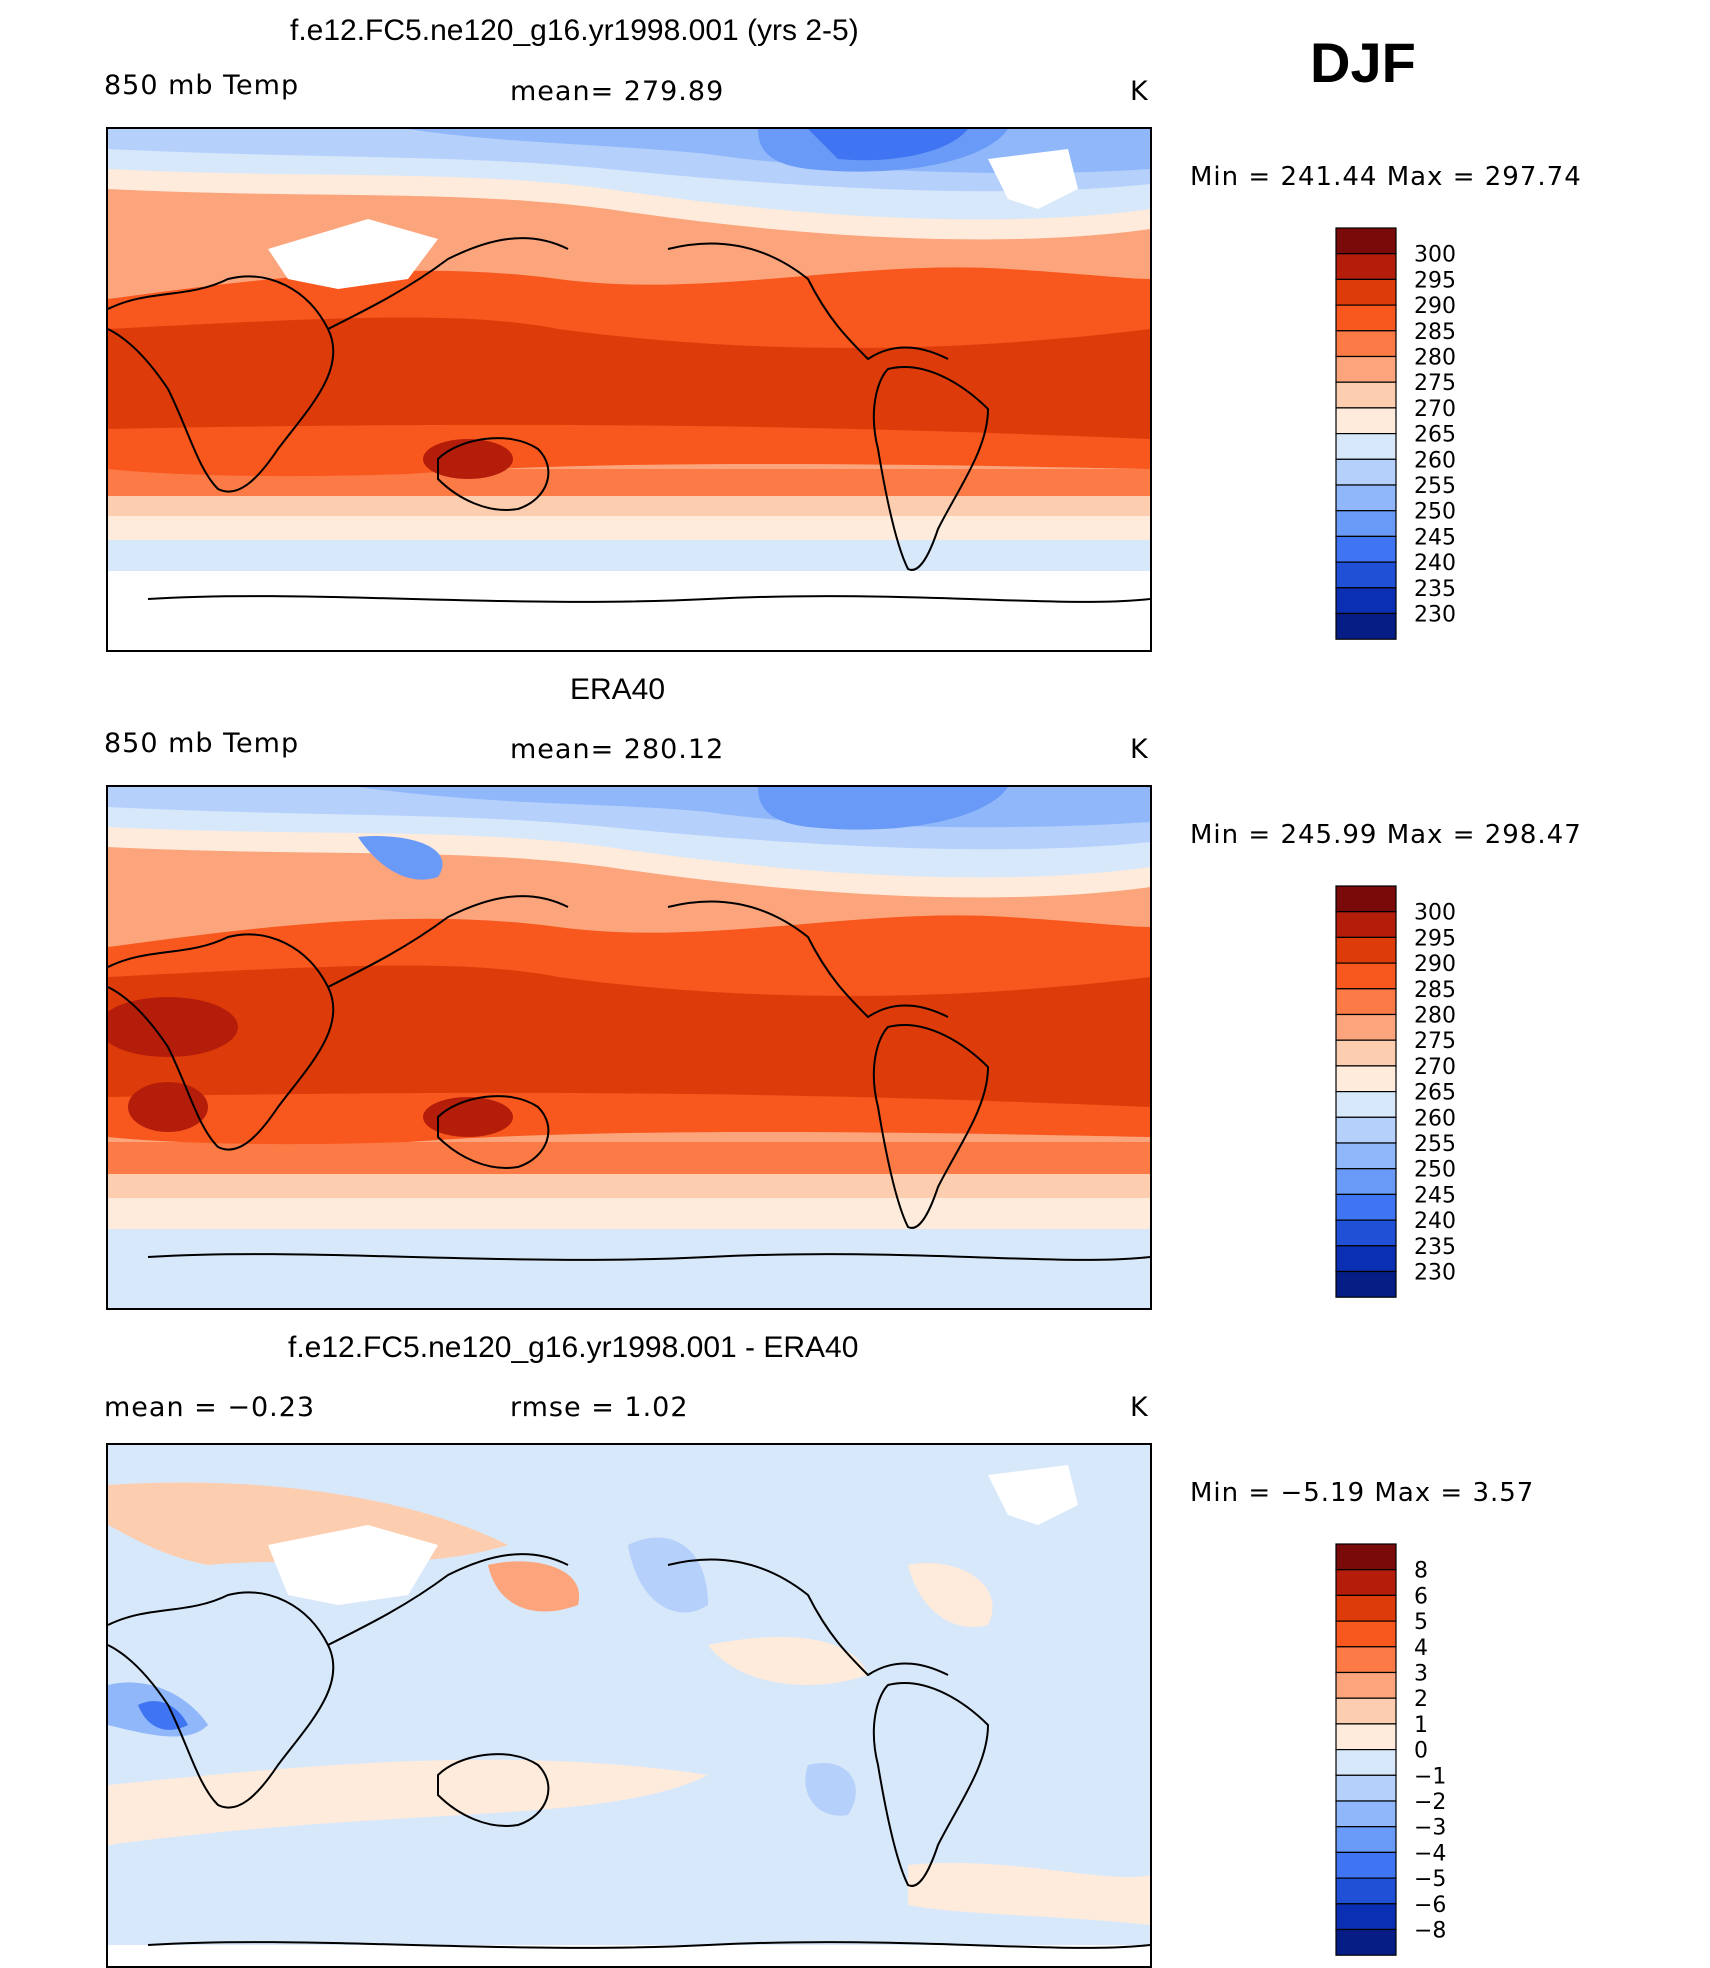 The height and width of the screenshot is (1968, 1710). Describe the element at coordinates (1435, 913) in the screenshot. I see `colorbar-2-tick-label: 300` at that location.